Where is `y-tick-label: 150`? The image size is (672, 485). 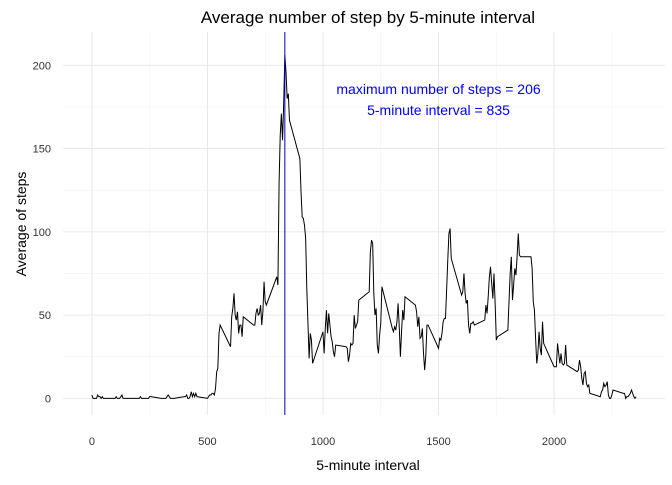
y-tick-label: 150 is located at coordinates (42, 150).